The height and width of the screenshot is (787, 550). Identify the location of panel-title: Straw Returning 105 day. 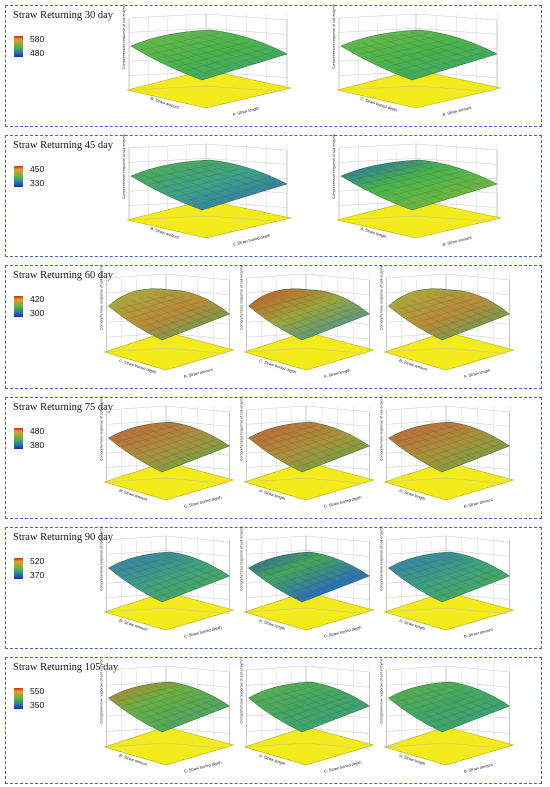
(66, 667).